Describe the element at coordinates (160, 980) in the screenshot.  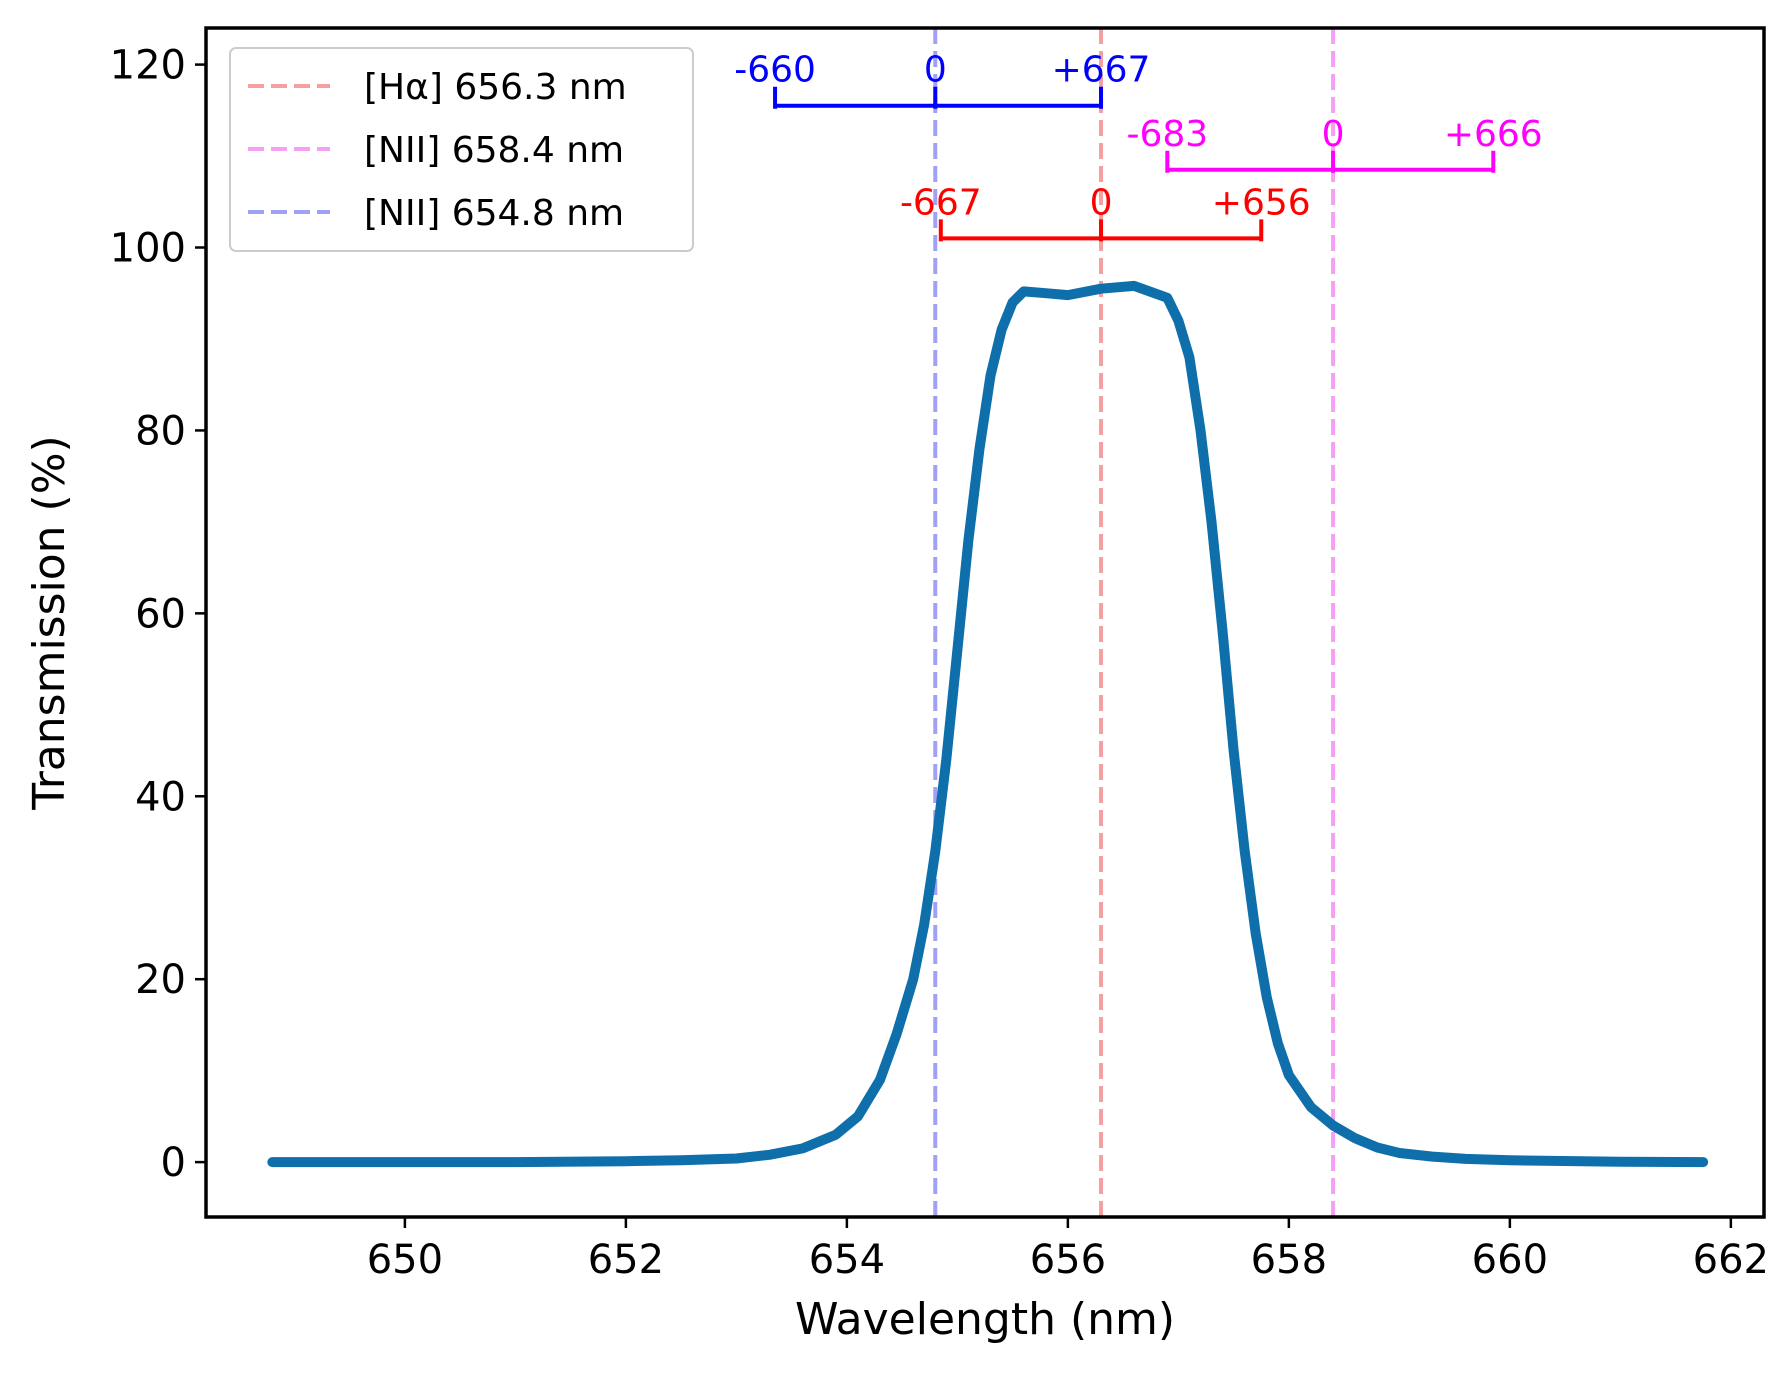
I see `y-tick-label: 20` at that location.